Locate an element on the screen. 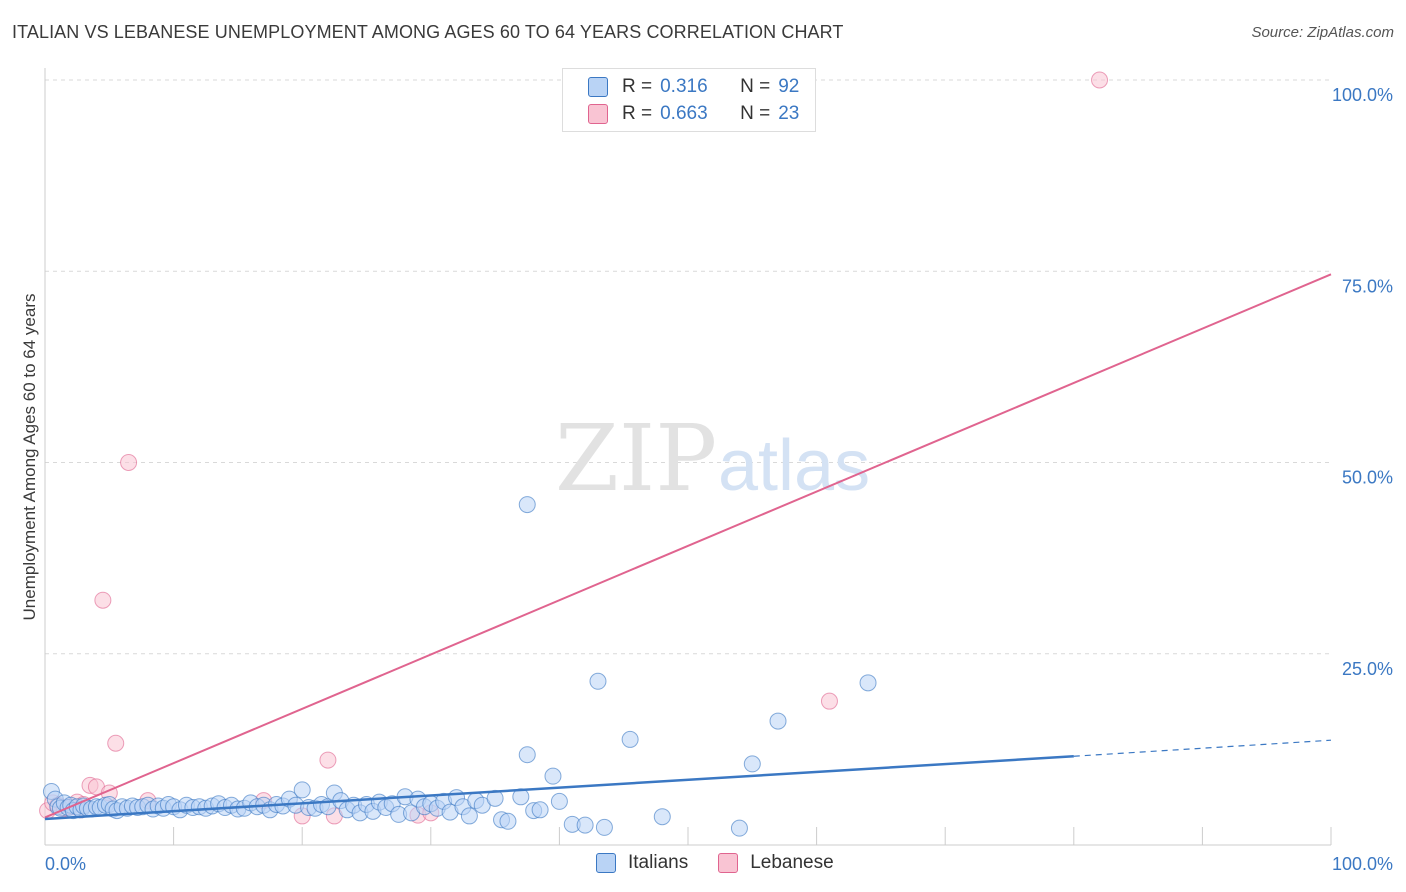 The image size is (1406, 892). y-tick-label: 100.0% is located at coordinates (1362, 95).